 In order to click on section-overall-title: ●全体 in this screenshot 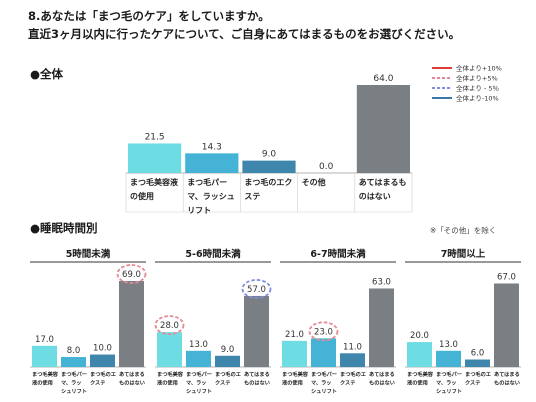, I will do `click(47, 74)`.